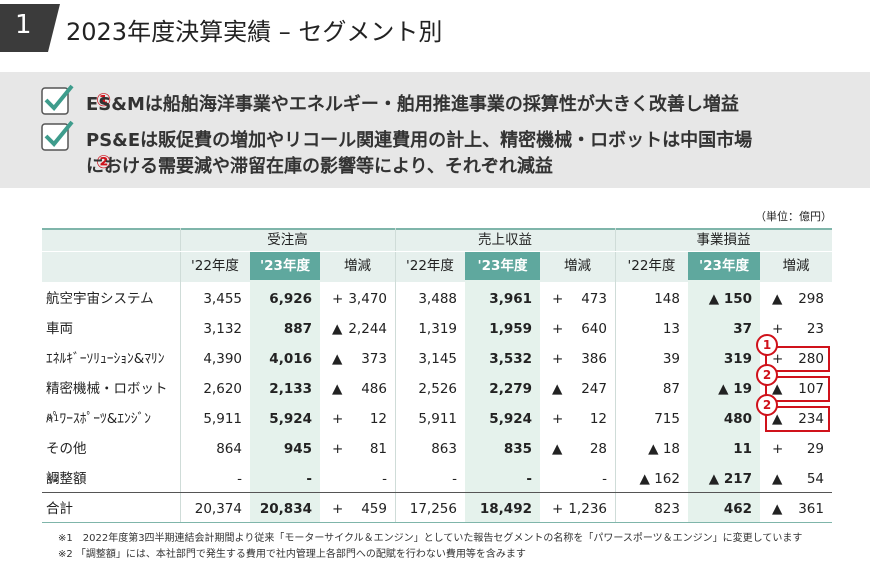 Image resolution: width=870 pixels, height=566 pixels. I want to click on number-badge, so click(30, 28).